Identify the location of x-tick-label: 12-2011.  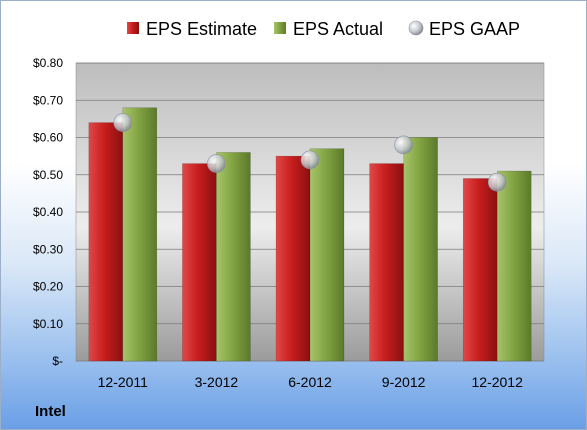
(123, 382).